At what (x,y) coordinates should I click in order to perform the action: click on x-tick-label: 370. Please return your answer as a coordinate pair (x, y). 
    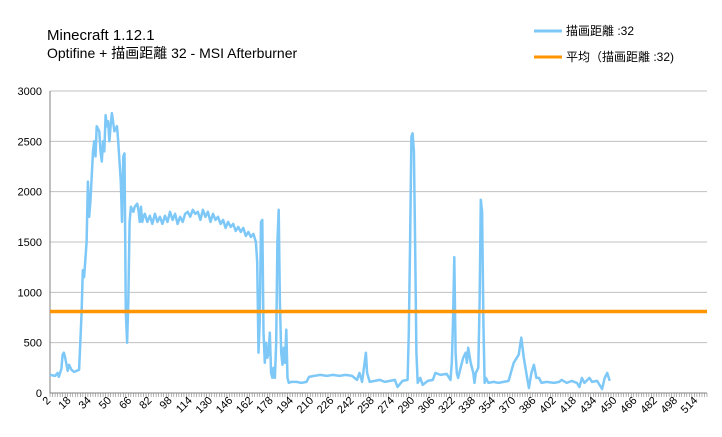
    Looking at the image, I should click on (507, 405).